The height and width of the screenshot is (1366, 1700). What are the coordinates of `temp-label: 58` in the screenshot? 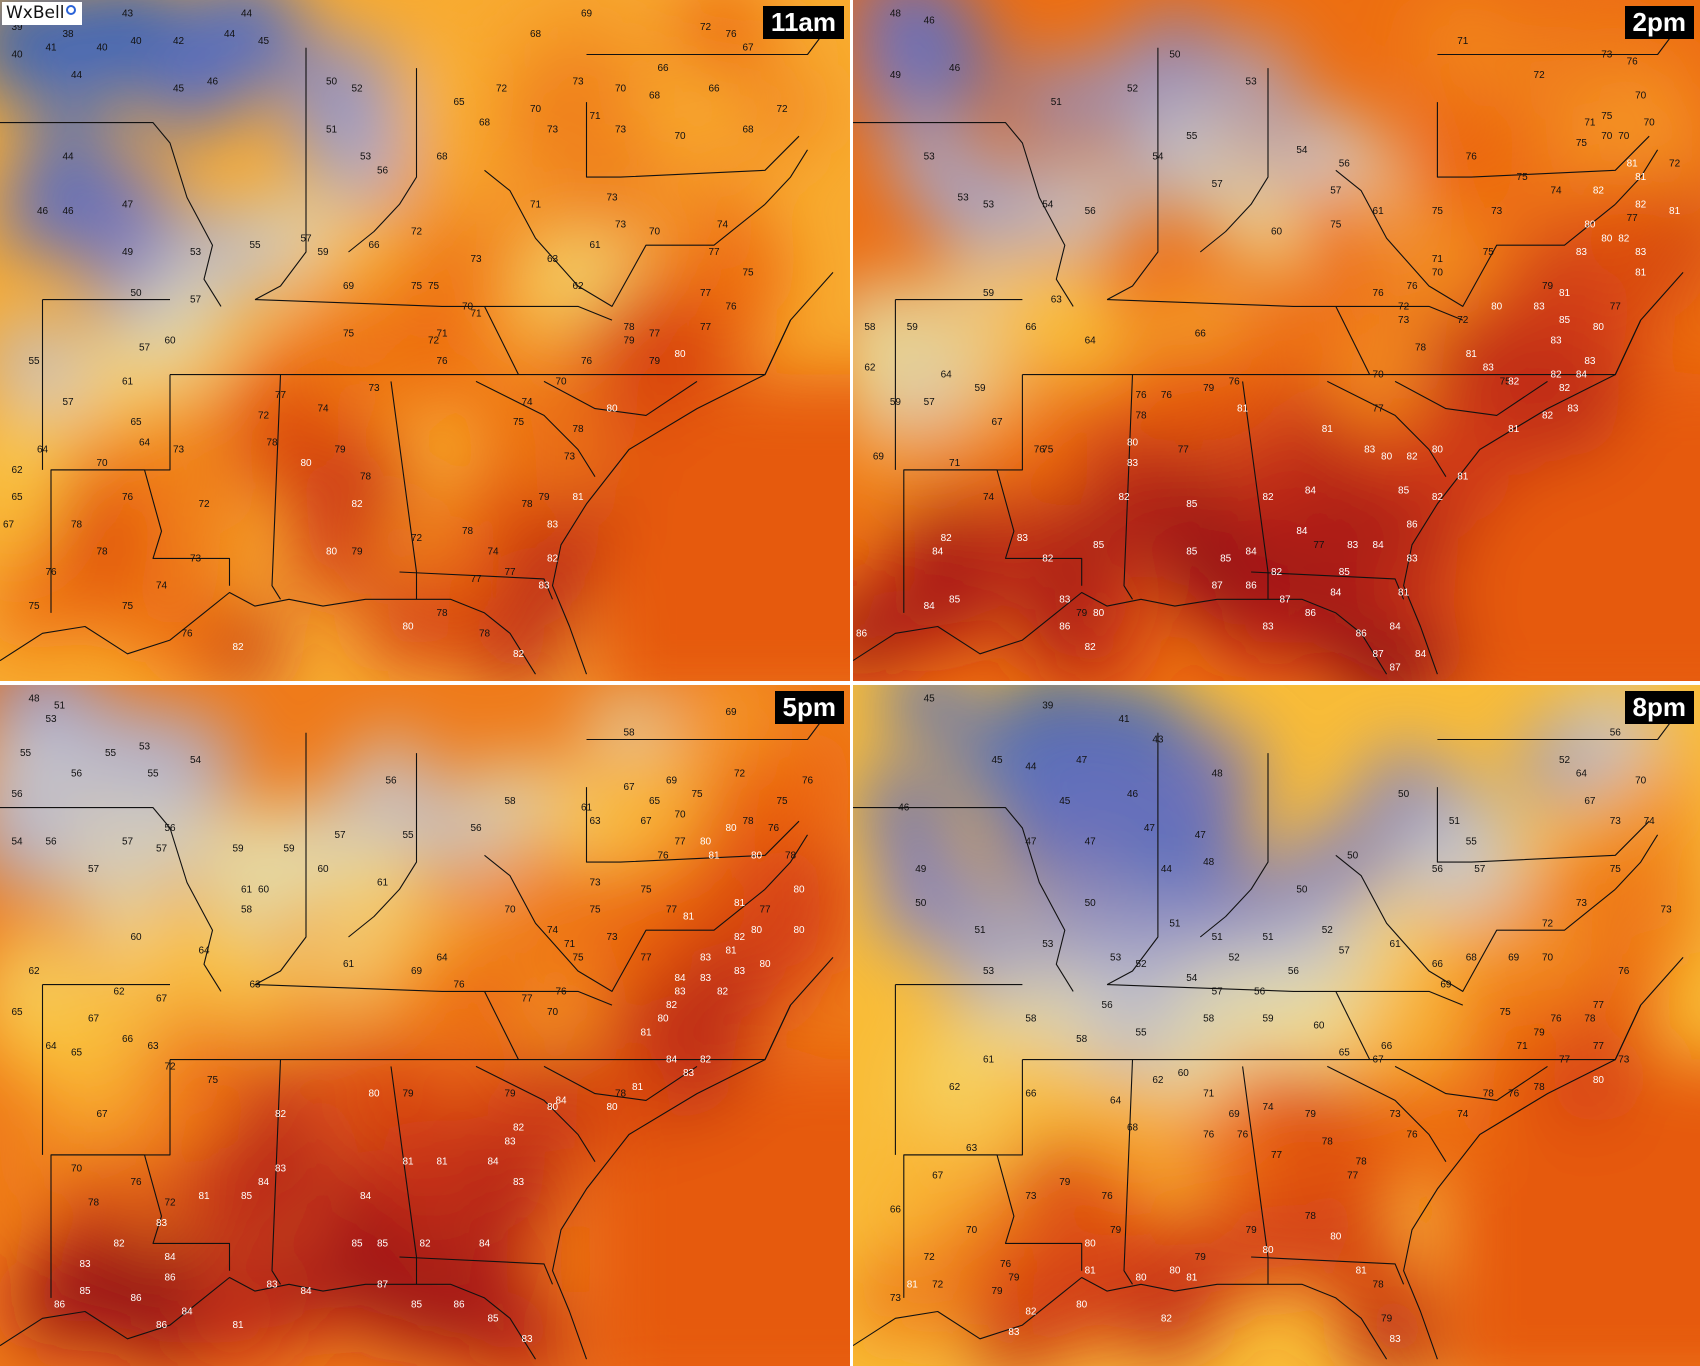 It's located at (247, 910).